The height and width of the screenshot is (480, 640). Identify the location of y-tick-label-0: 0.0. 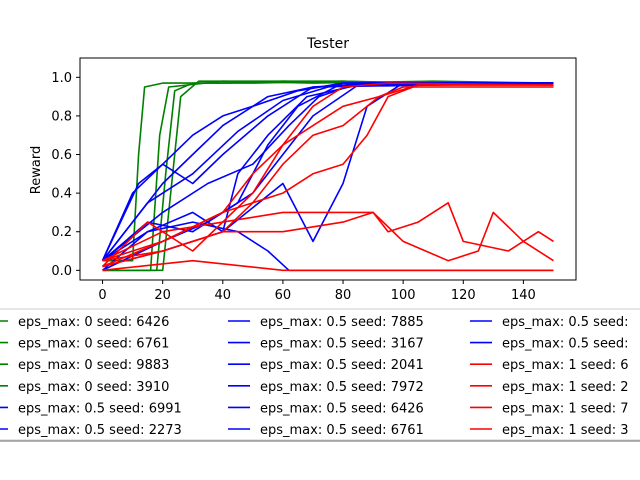
(61, 271).